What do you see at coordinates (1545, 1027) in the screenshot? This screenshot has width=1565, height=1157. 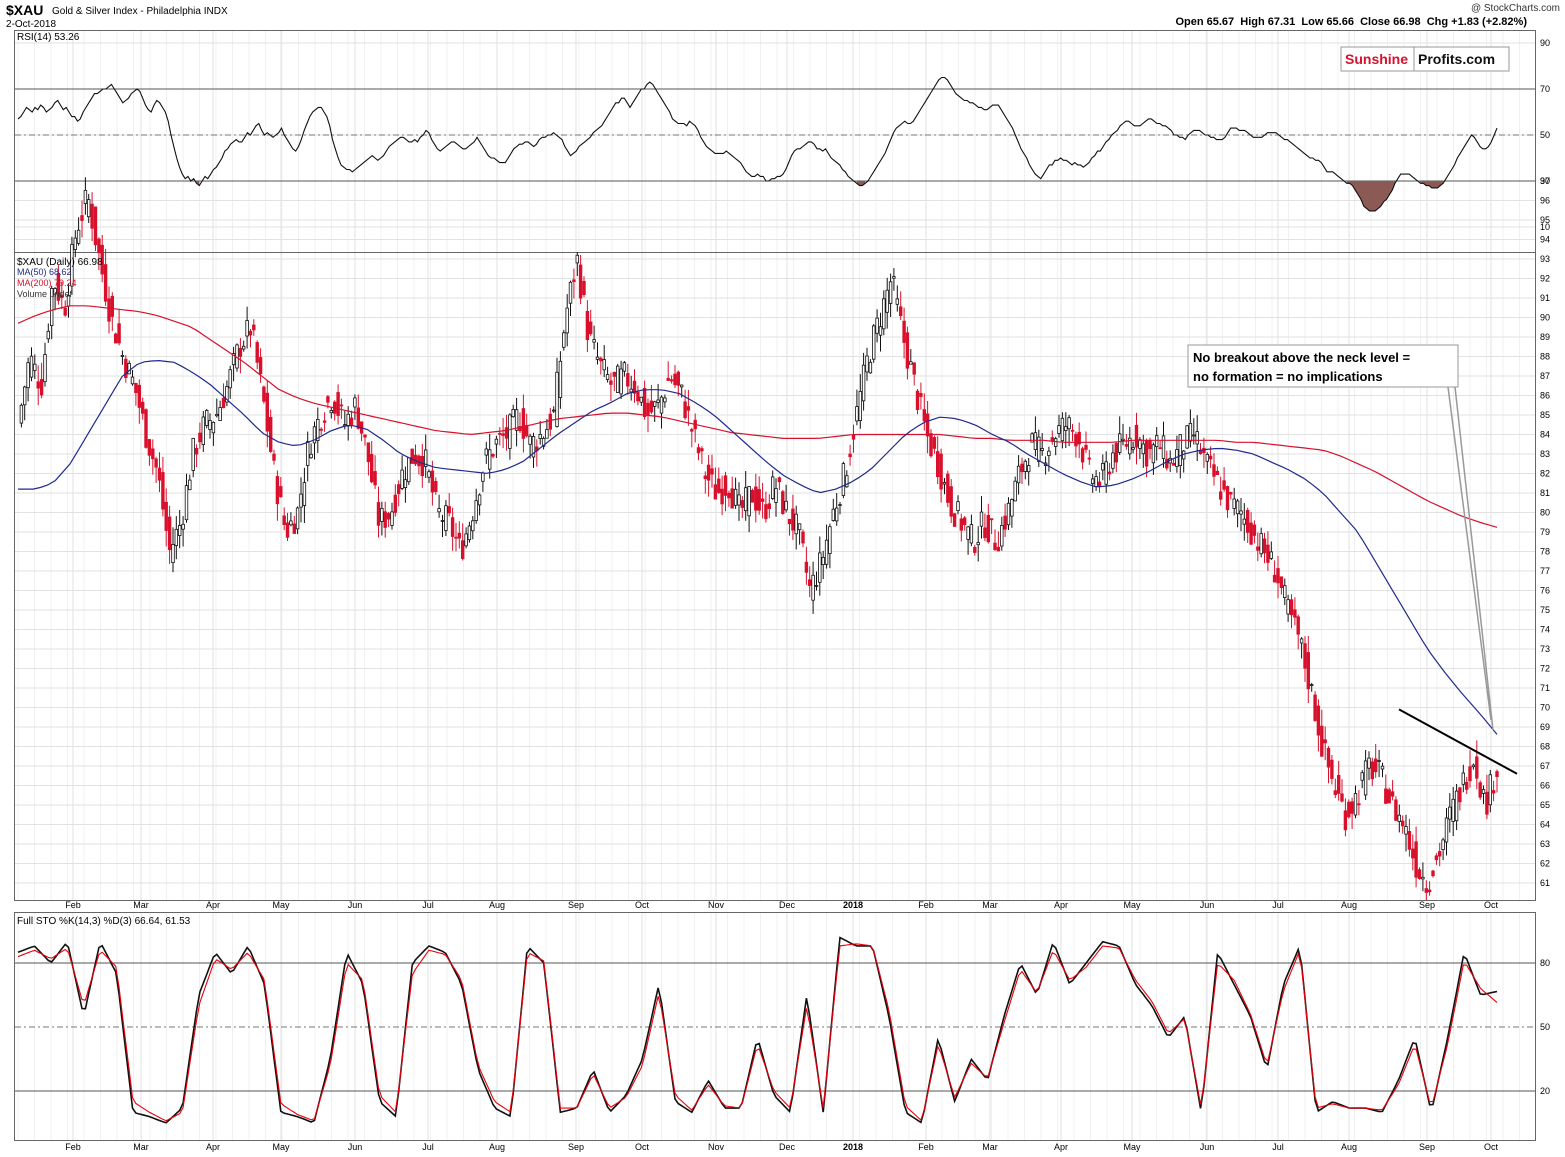 I see `sto-tick-label: 50` at bounding box center [1545, 1027].